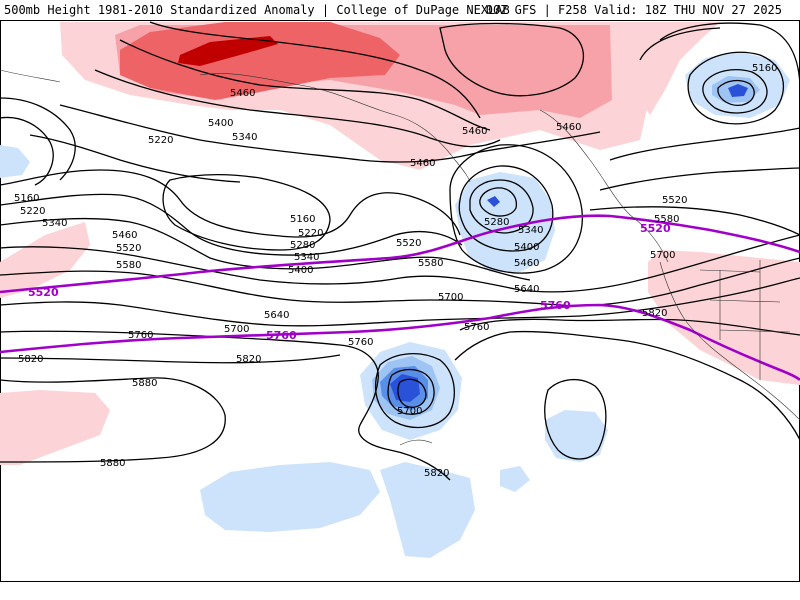  What do you see at coordinates (576, 436) in the screenshot?
I see `negative-anomaly-south-east` at bounding box center [576, 436].